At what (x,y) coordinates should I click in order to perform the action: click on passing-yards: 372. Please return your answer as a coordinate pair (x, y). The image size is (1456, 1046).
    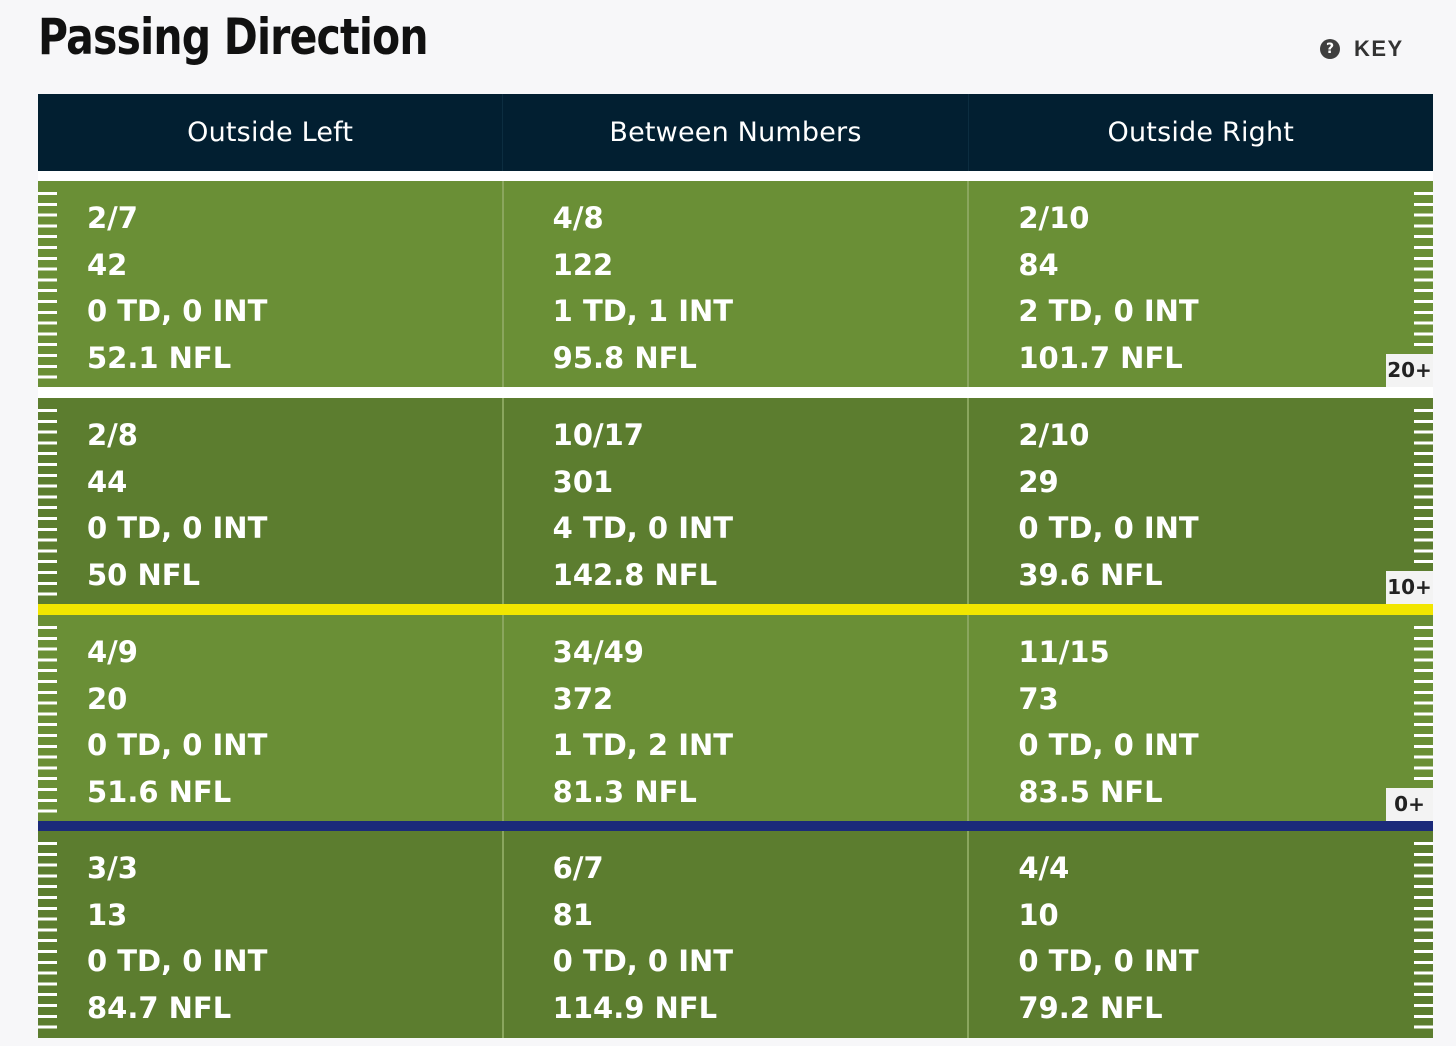
    Looking at the image, I should click on (583, 698).